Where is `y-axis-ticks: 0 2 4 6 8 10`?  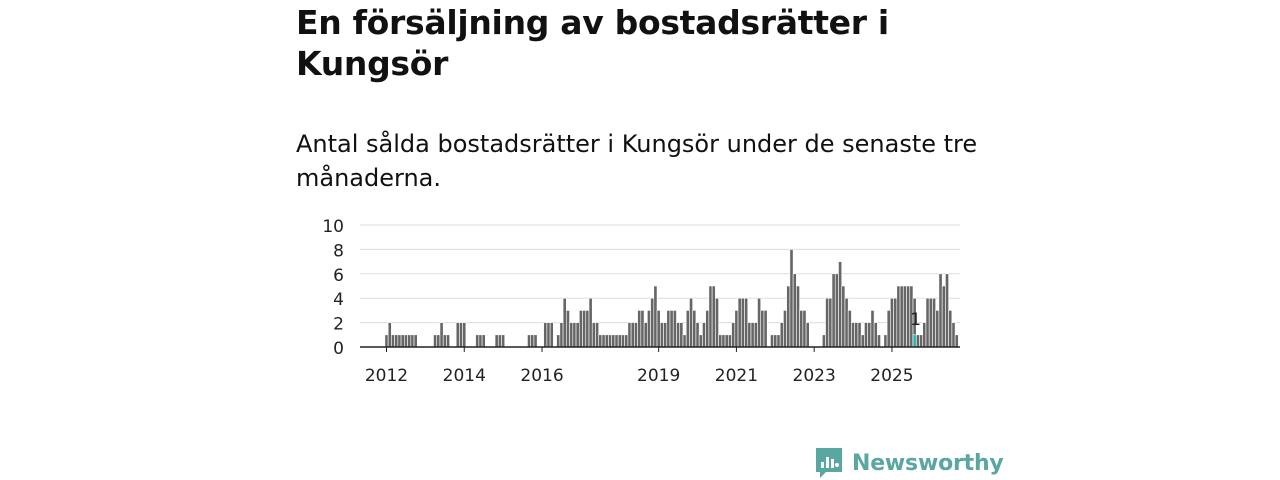
y-axis-ticks: 0 2 4 6 8 10 is located at coordinates (333, 288).